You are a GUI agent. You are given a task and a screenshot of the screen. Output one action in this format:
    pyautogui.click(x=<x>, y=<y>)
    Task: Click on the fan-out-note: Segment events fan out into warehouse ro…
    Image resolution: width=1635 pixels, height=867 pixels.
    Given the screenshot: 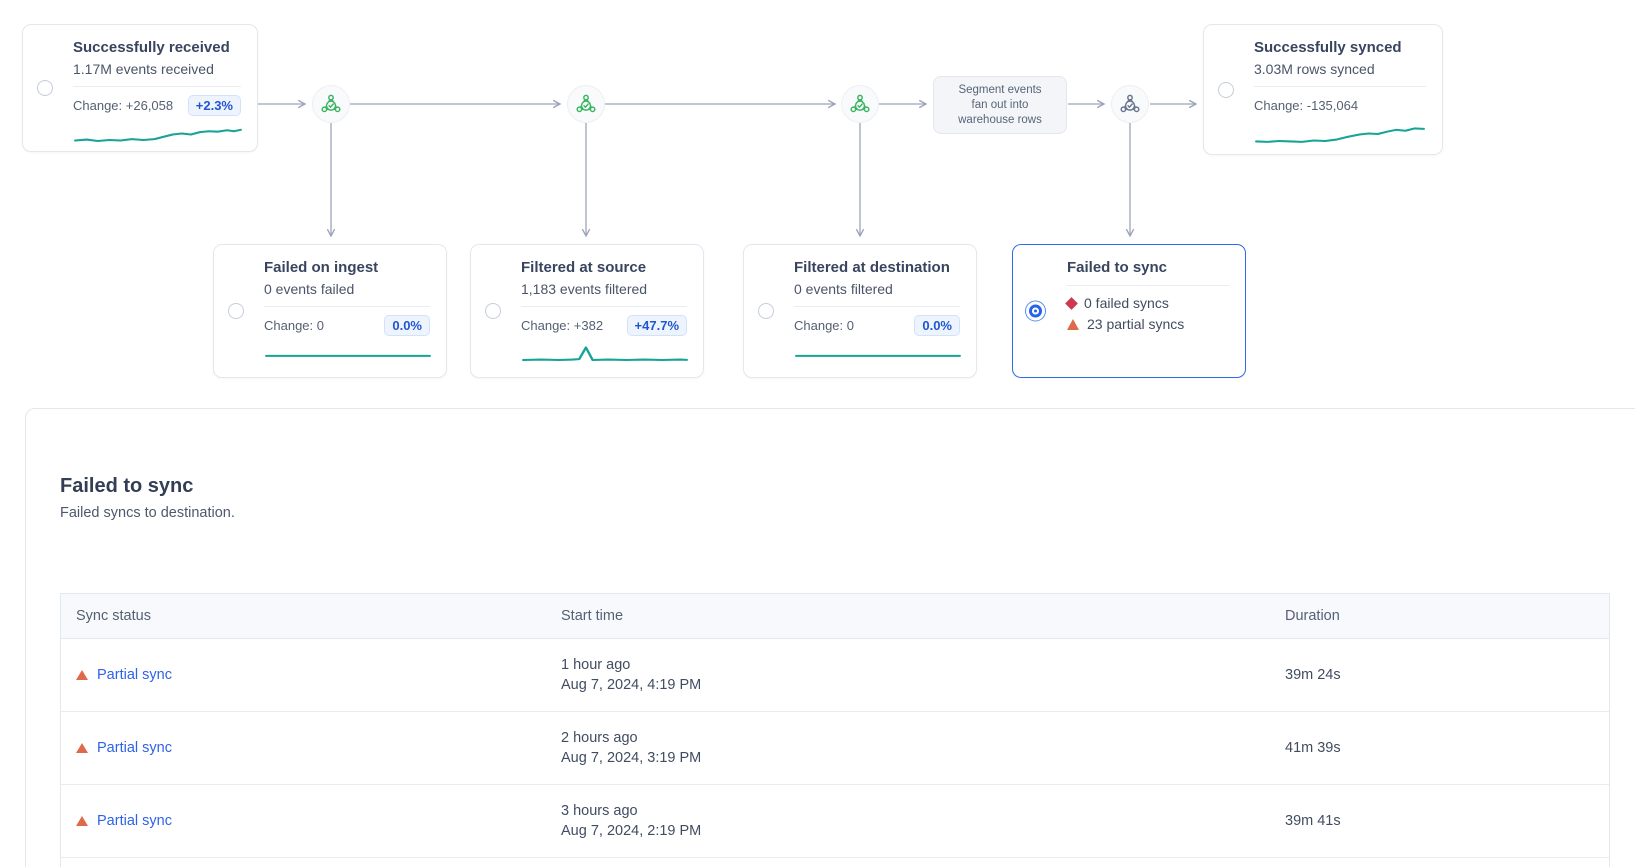 What is the action you would take?
    pyautogui.click(x=1000, y=105)
    